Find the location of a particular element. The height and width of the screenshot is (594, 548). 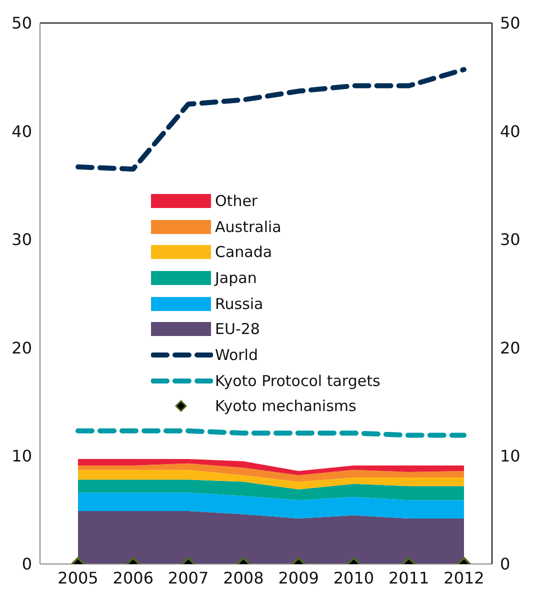

x-tick-label: 2012 is located at coordinates (464, 578).